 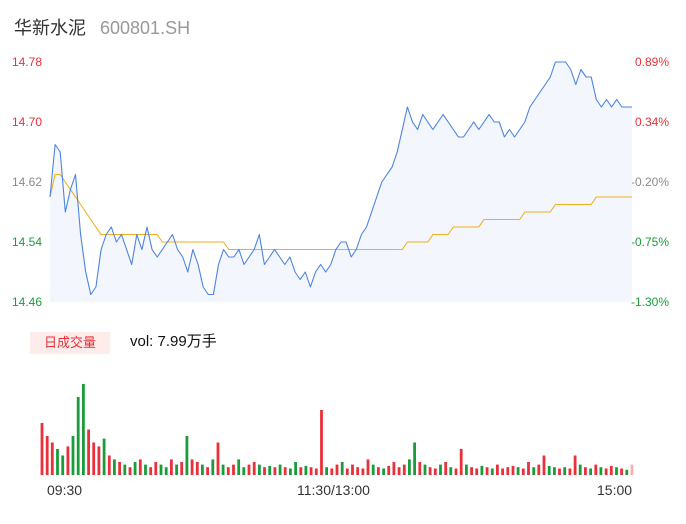 I want to click on price-tick-5: 14.46, so click(x=27, y=302).